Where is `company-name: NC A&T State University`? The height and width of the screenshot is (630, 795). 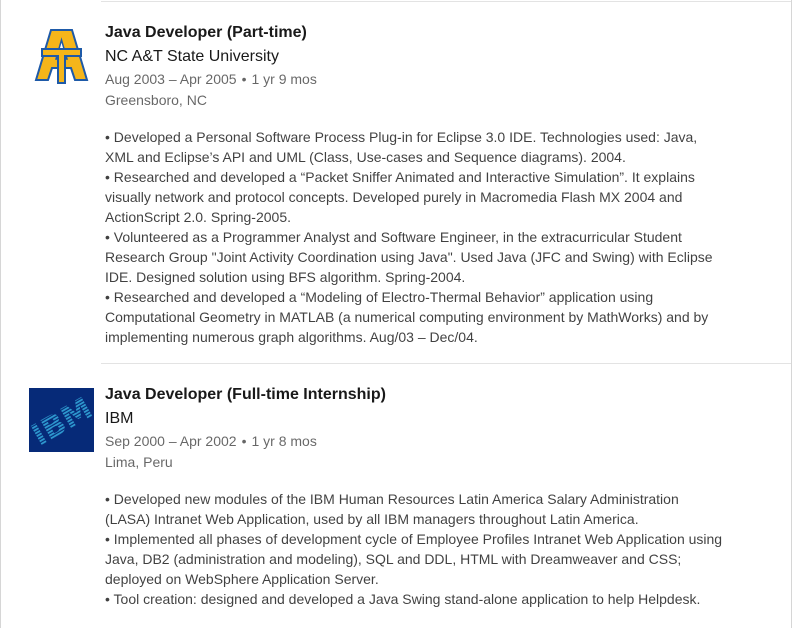 company-name: NC A&T State University is located at coordinates (192, 56).